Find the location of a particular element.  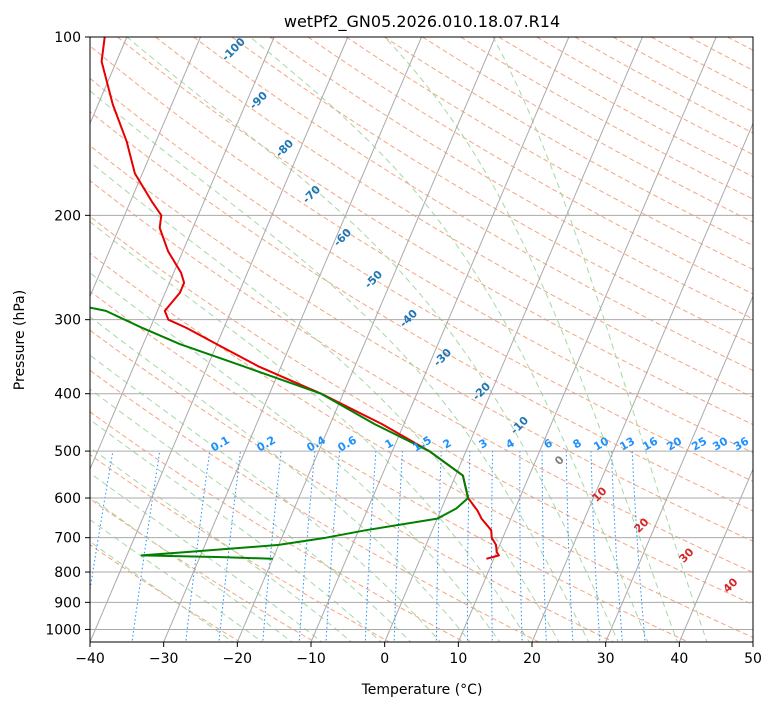

y-tick-label: 800 is located at coordinates (67, 573).